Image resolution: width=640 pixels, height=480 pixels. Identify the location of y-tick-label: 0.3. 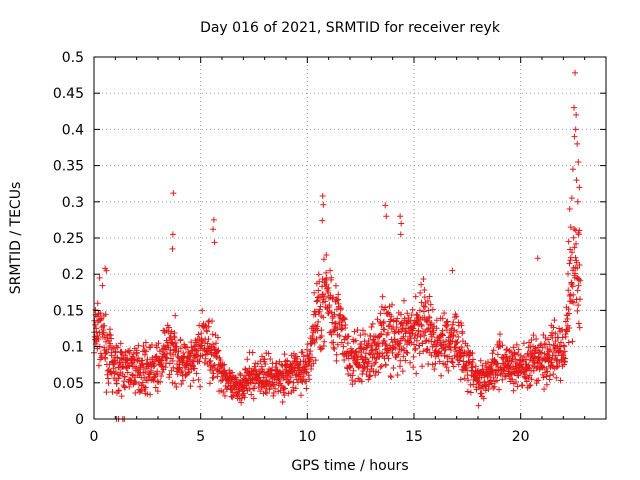
(73, 203).